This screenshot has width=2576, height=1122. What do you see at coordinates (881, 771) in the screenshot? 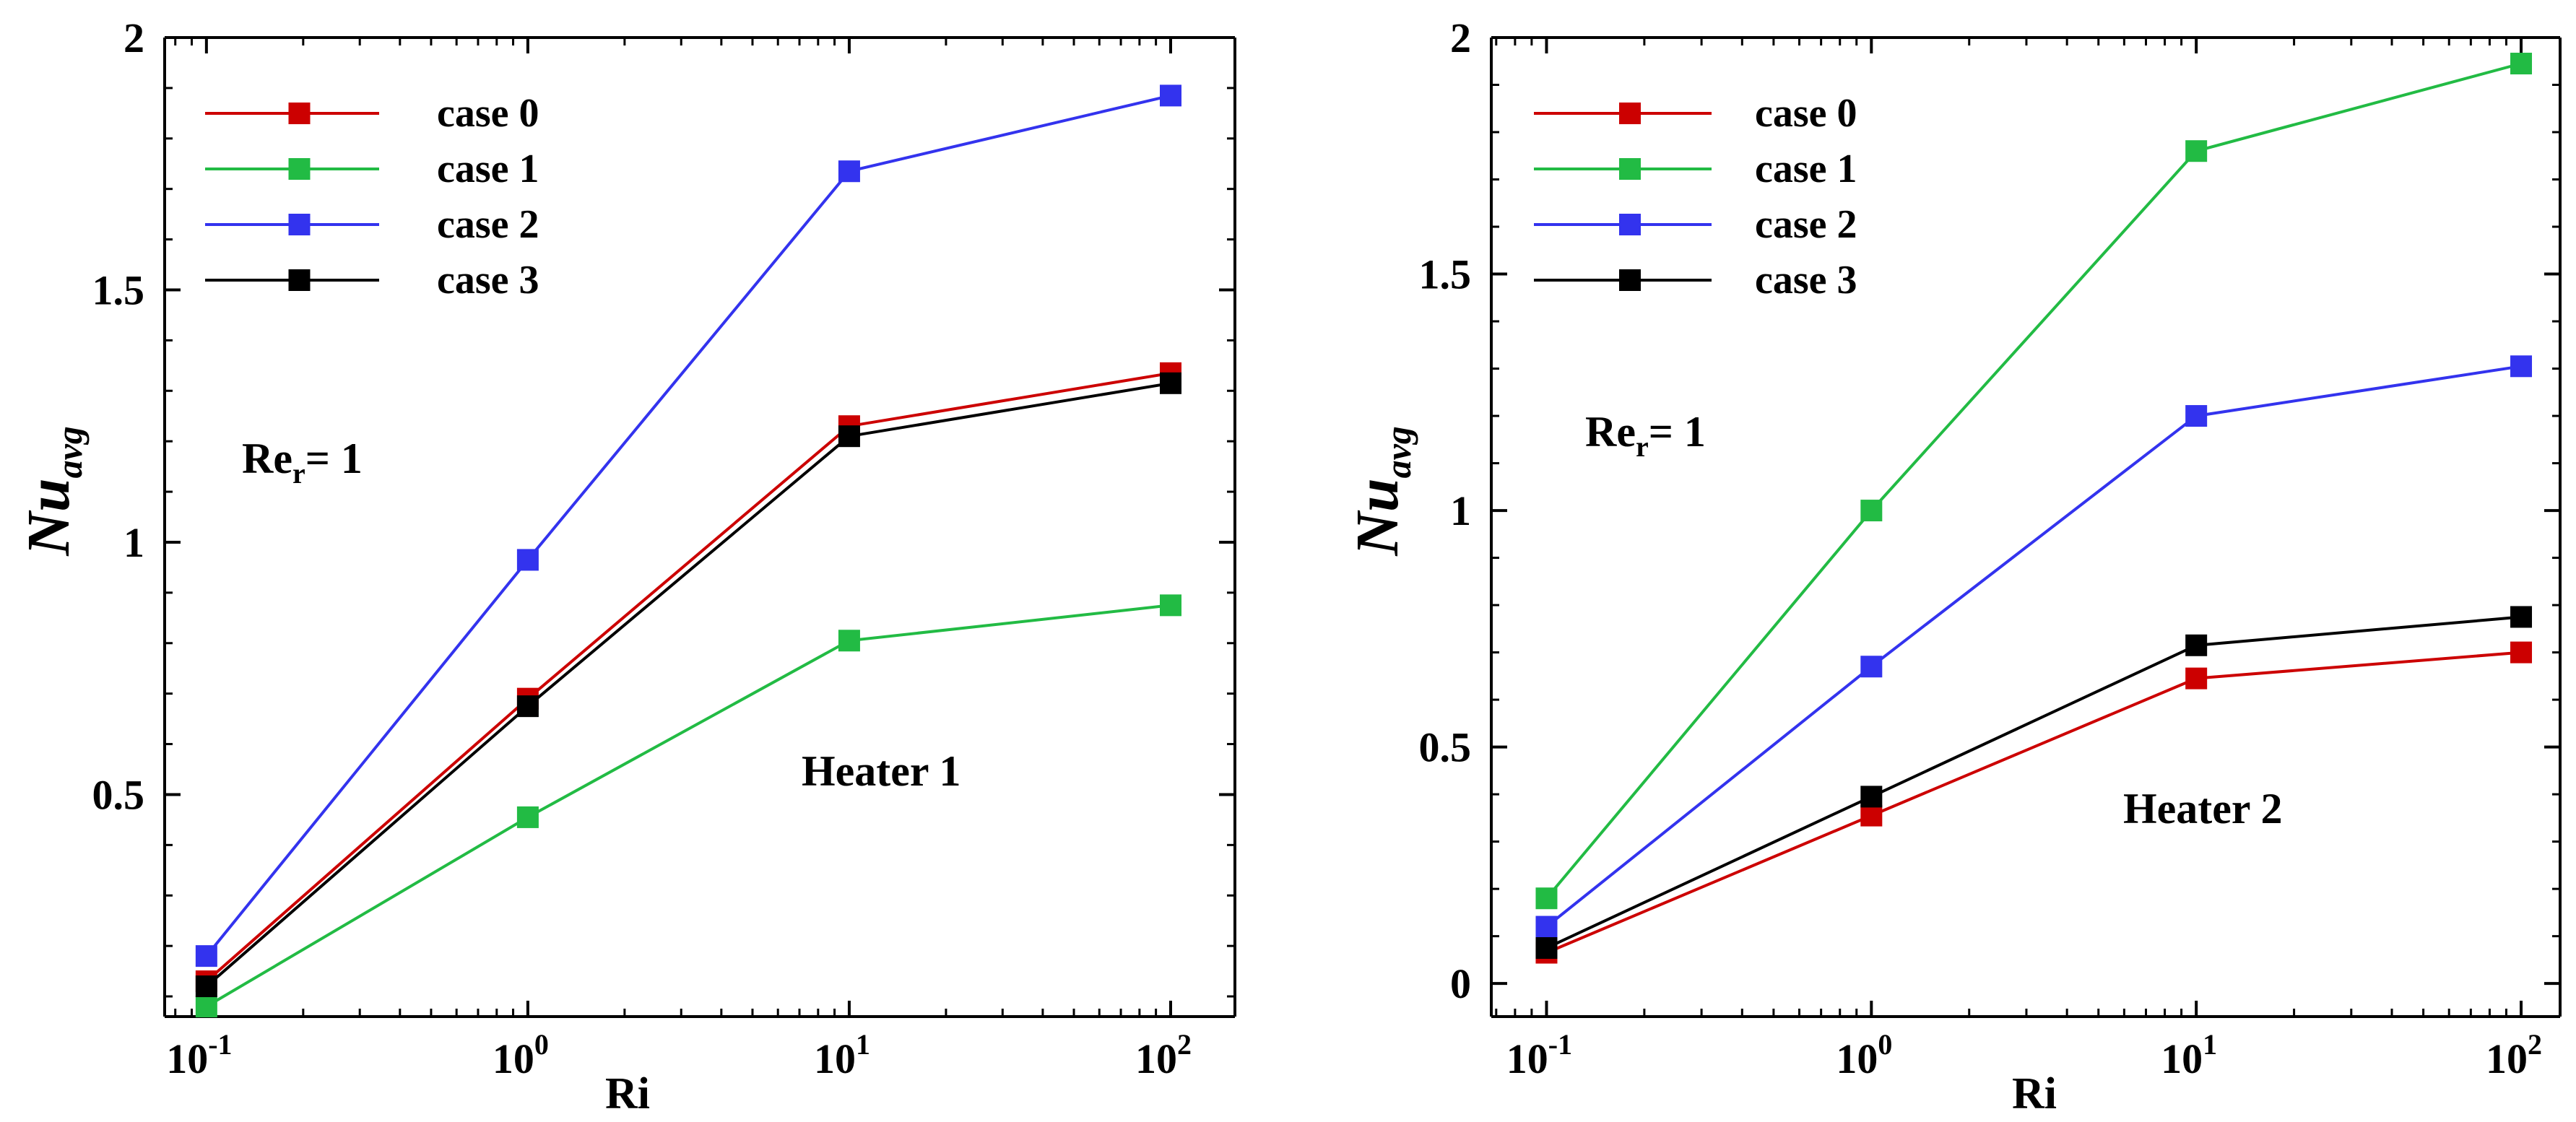
I see `heater-annotation: Heater 1` at bounding box center [881, 771].